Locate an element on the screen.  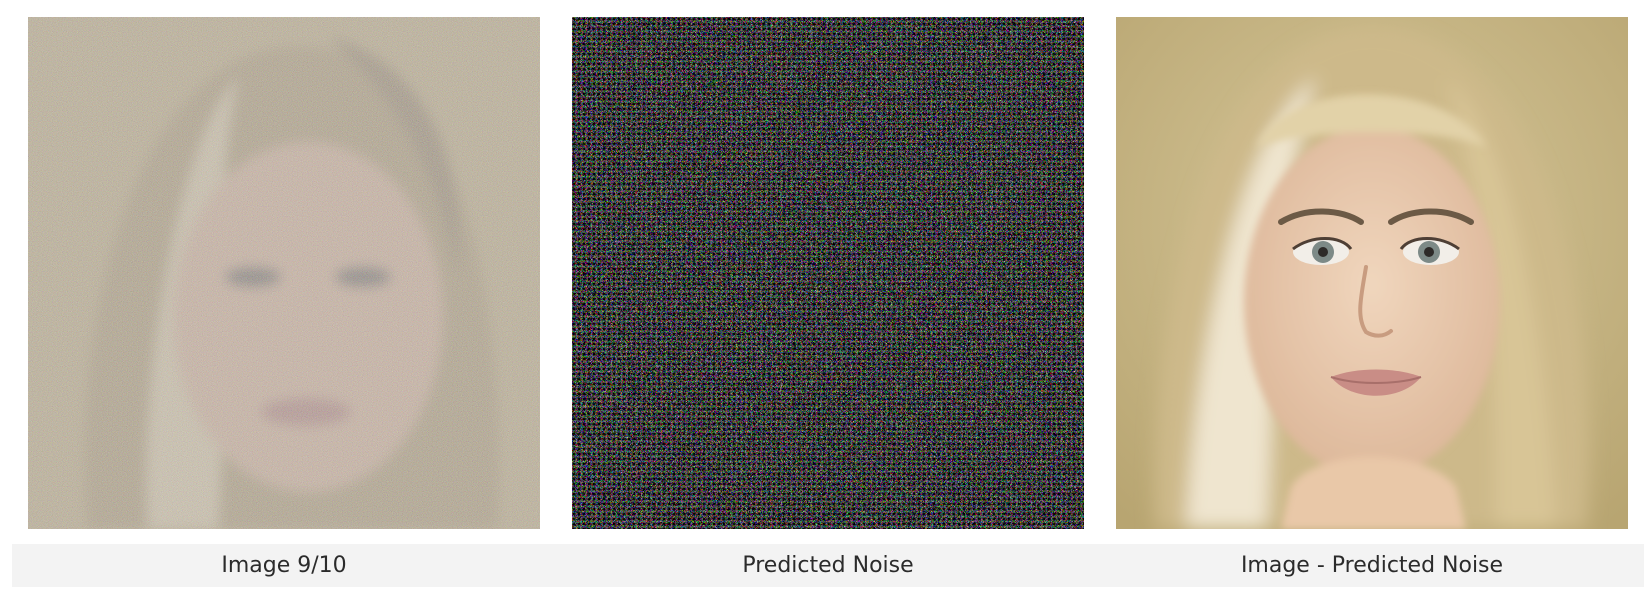
caption-predicted-noise: Predicted Noise is located at coordinates (828, 565).